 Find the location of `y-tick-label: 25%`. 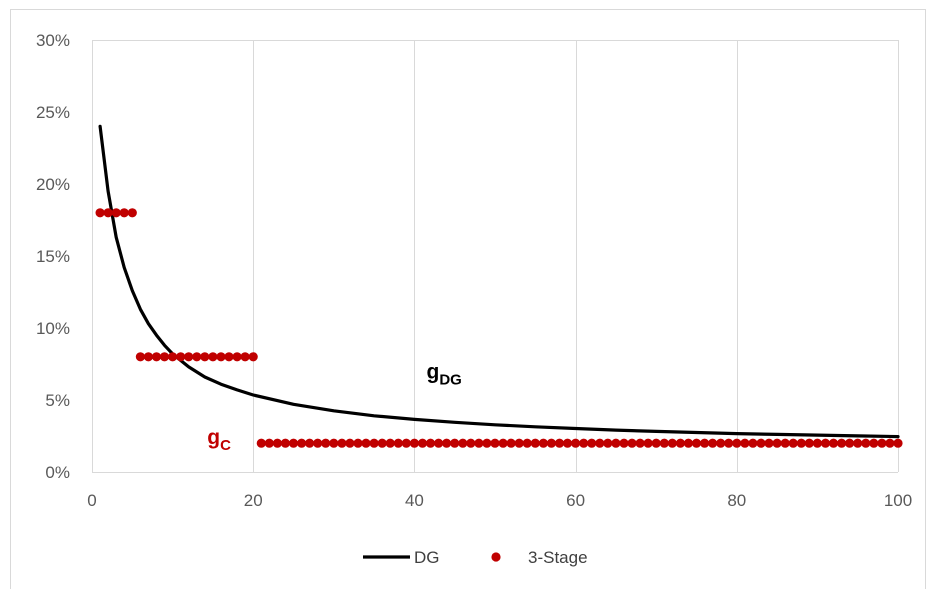

y-tick-label: 25% is located at coordinates (53, 112).